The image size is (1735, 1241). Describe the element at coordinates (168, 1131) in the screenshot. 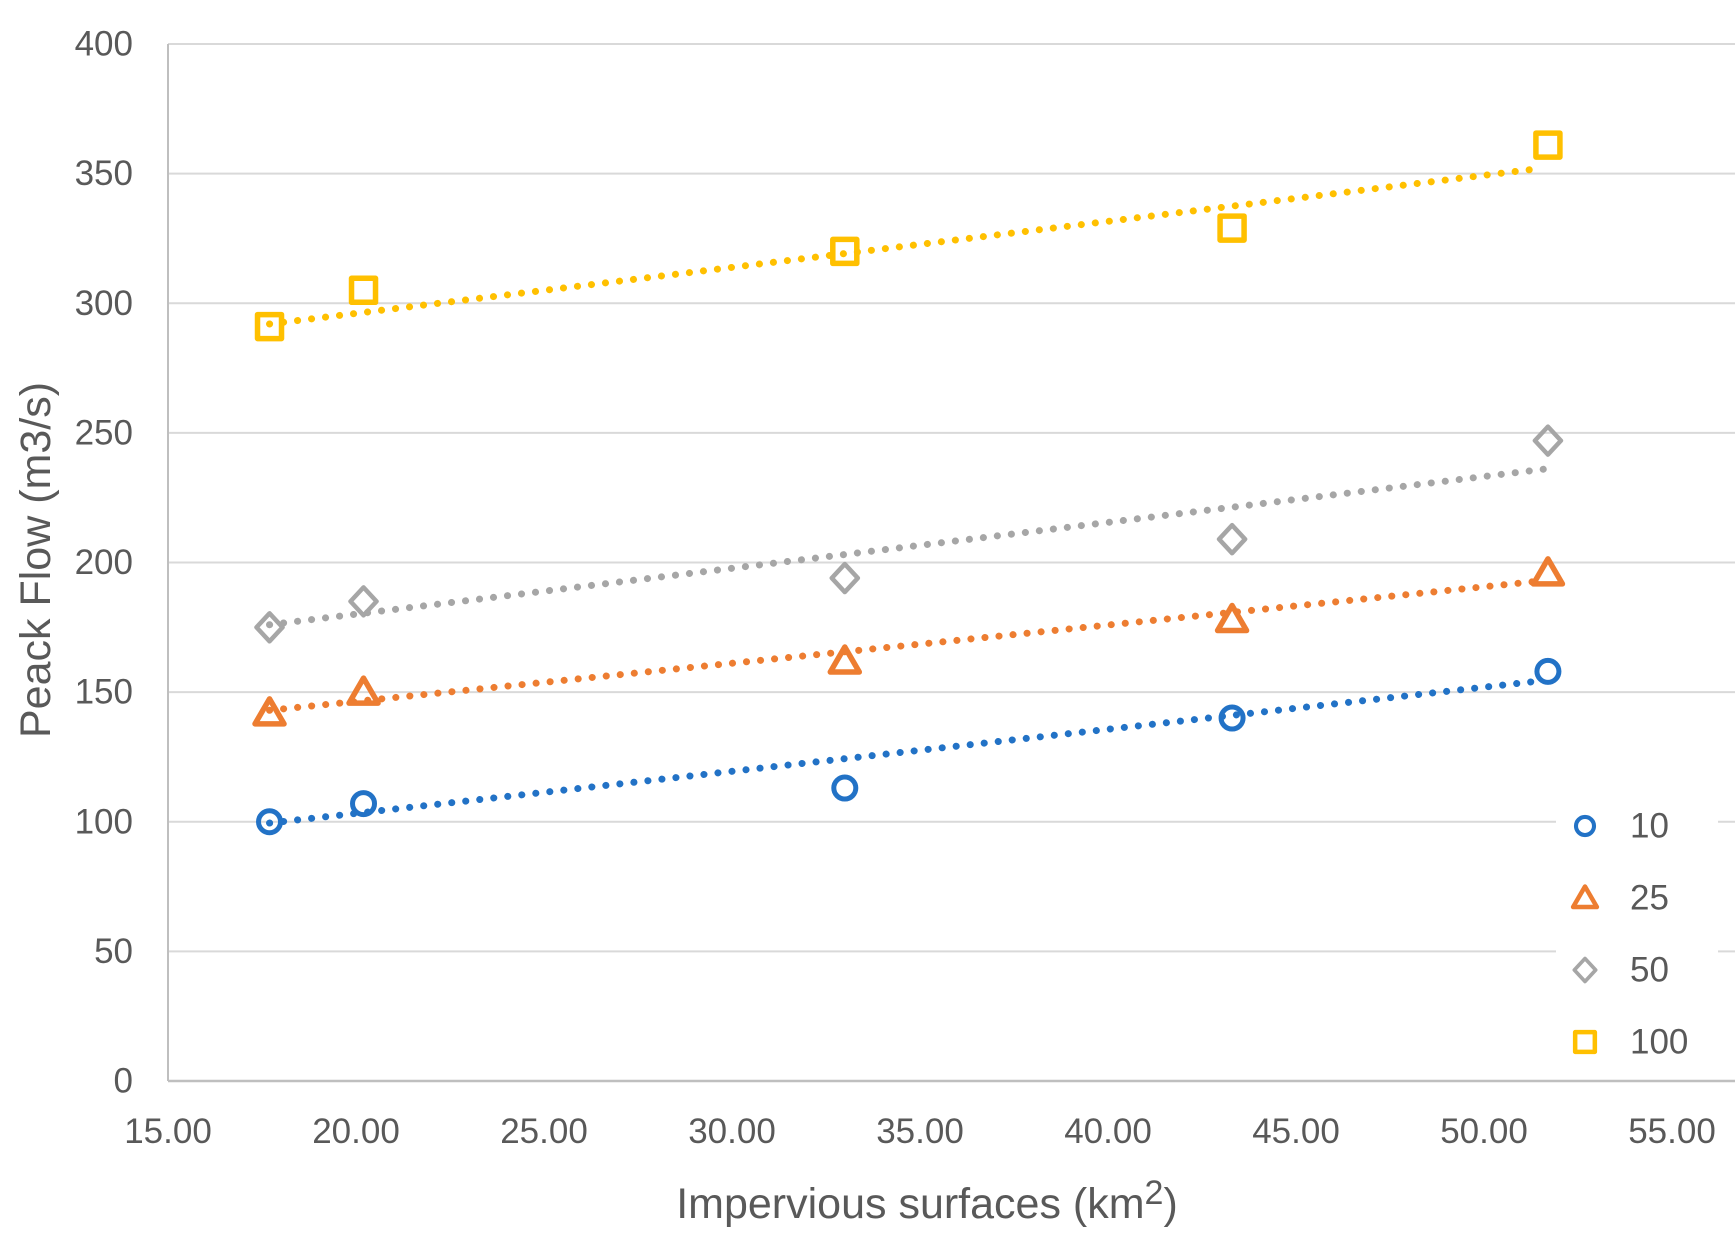

I see `x-tick-label: 15.00` at that location.